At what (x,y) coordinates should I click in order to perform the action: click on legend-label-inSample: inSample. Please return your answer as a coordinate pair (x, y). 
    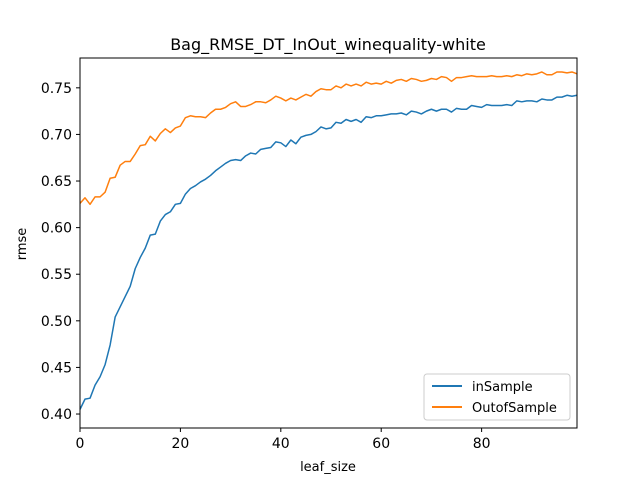
    Looking at the image, I should click on (502, 387).